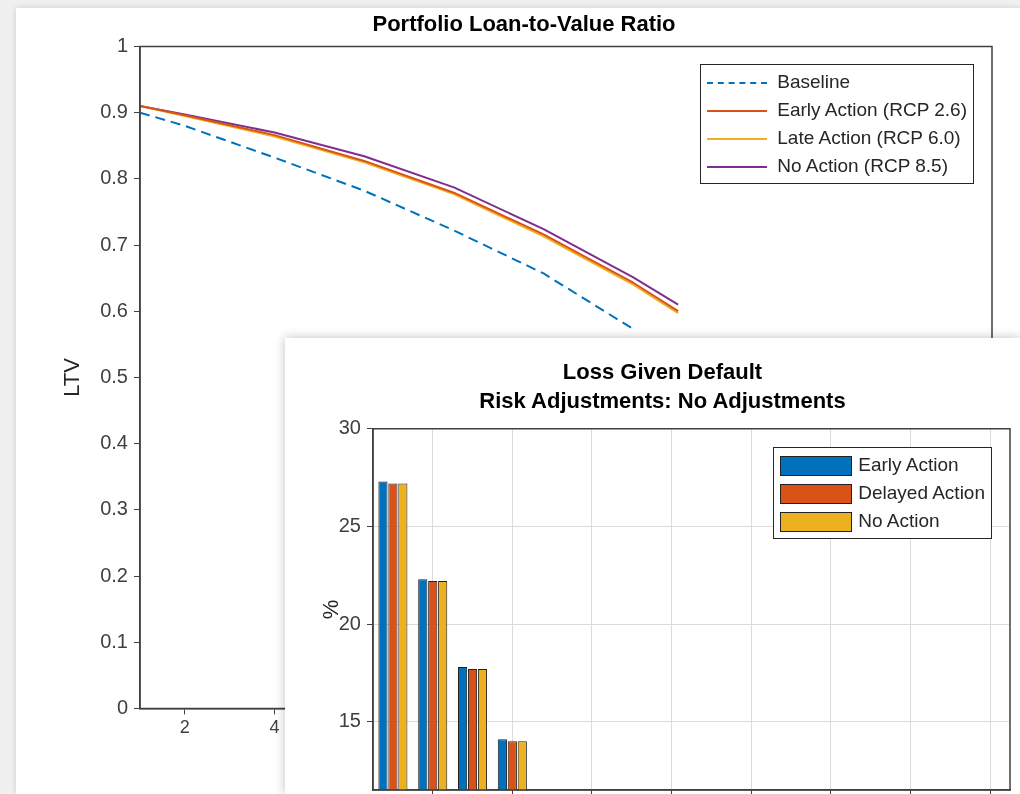  Describe the element at coordinates (114, 309) in the screenshot. I see `y-tick-label: 0.6` at that location.